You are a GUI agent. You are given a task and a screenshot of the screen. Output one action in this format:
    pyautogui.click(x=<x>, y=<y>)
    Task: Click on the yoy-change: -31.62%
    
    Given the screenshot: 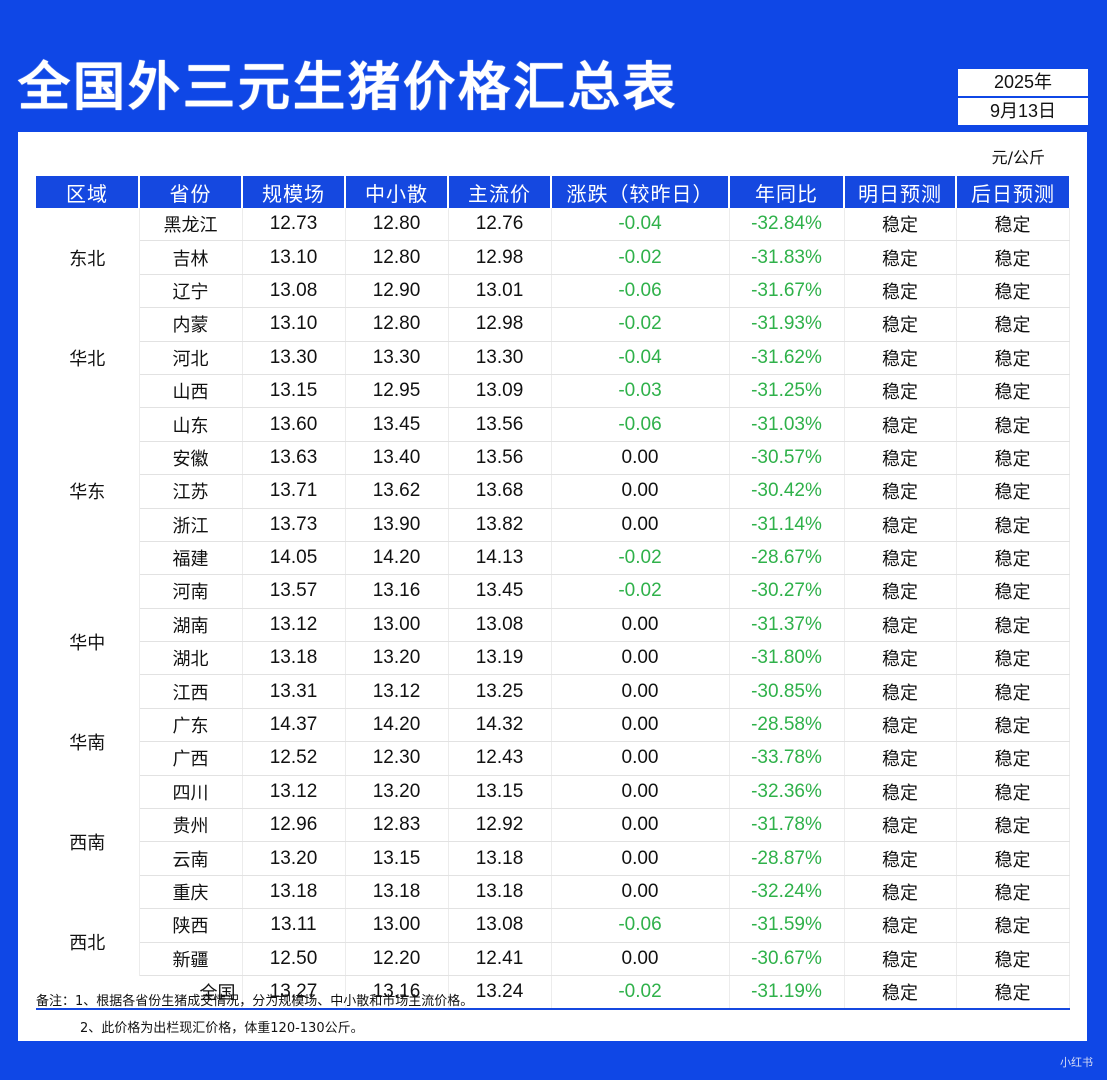 What is the action you would take?
    pyautogui.click(x=787, y=358)
    